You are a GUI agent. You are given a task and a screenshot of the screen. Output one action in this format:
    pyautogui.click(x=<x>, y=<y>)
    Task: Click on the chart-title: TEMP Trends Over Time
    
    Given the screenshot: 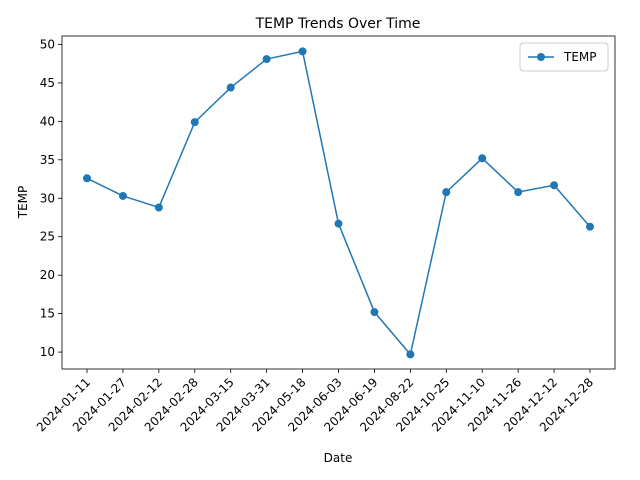 What is the action you would take?
    pyautogui.click(x=338, y=24)
    